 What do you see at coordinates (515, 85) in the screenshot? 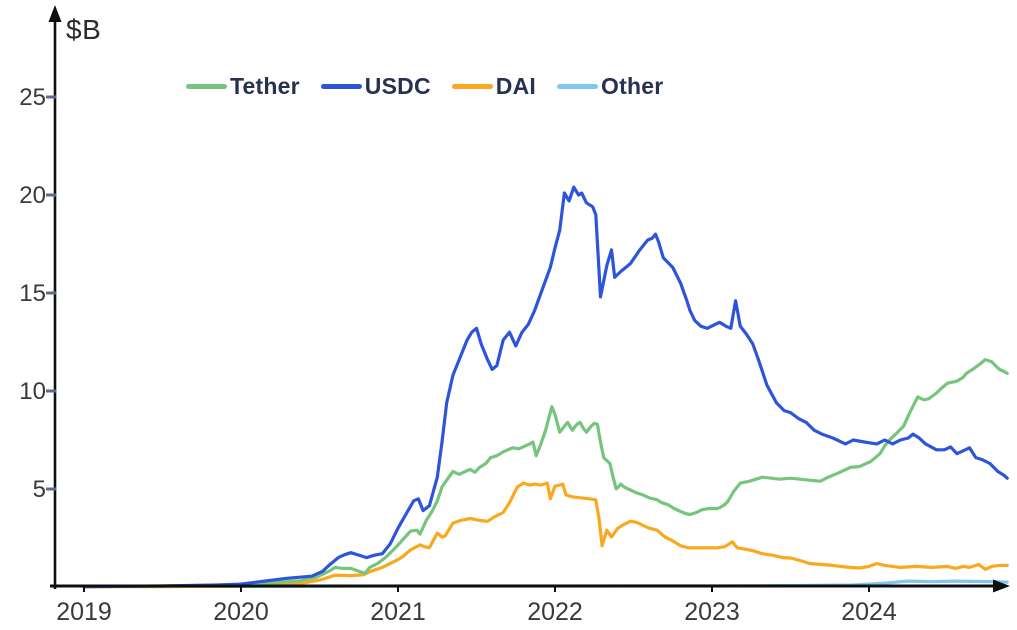
I see `legend-label: DAI` at bounding box center [515, 85].